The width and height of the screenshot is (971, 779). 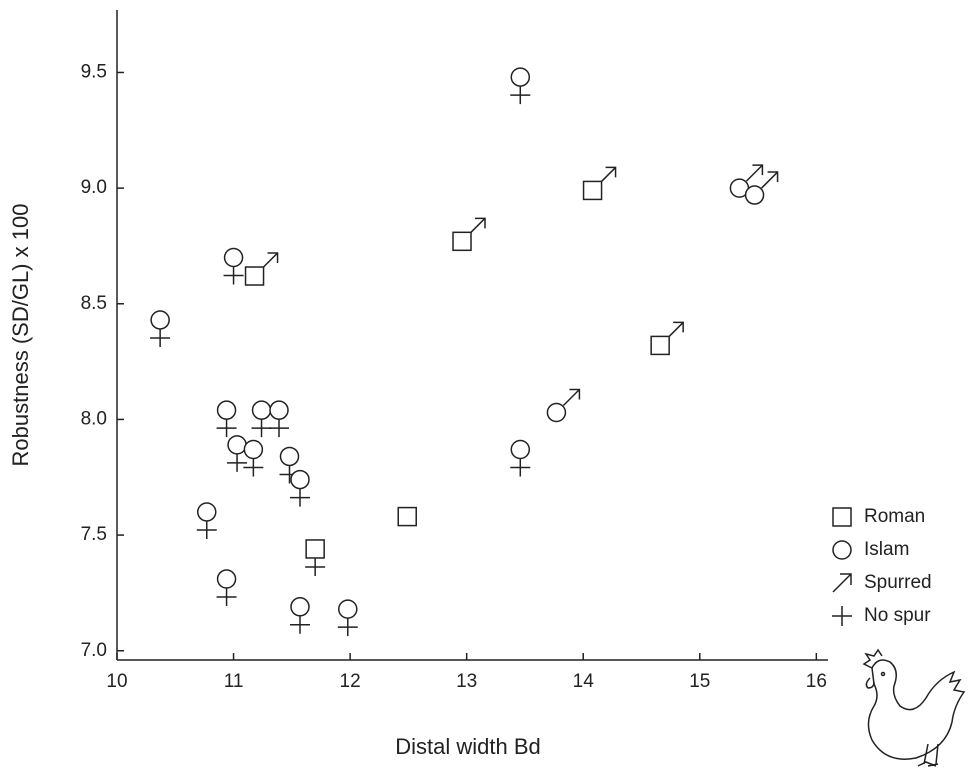 What do you see at coordinates (584, 681) in the screenshot?
I see `x-tick-label: 14` at bounding box center [584, 681].